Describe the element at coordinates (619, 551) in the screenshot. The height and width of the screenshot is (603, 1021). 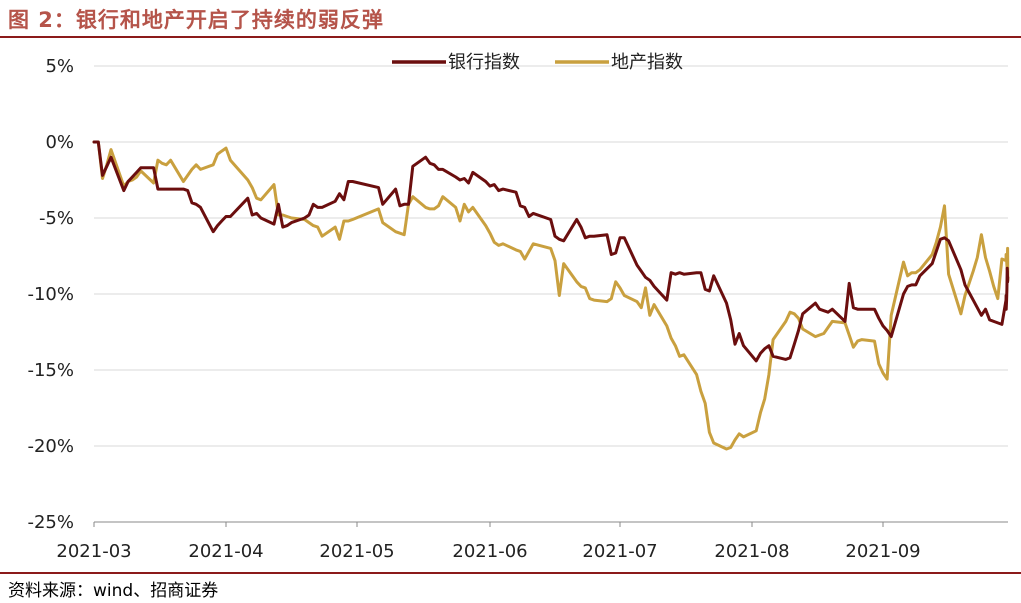
I see `x-tick-label: 2021-07` at that location.